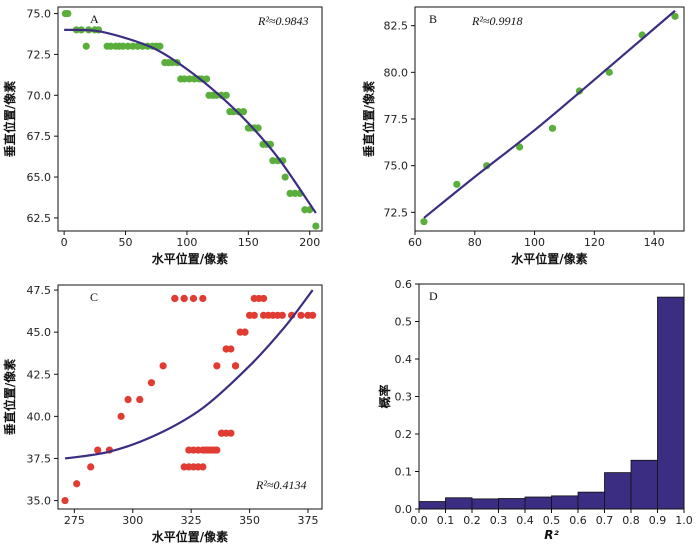 Image resolution: width=700 pixels, height=549 pixels. I want to click on r-squared-annotation: R²≈0.4134, so click(281, 485).